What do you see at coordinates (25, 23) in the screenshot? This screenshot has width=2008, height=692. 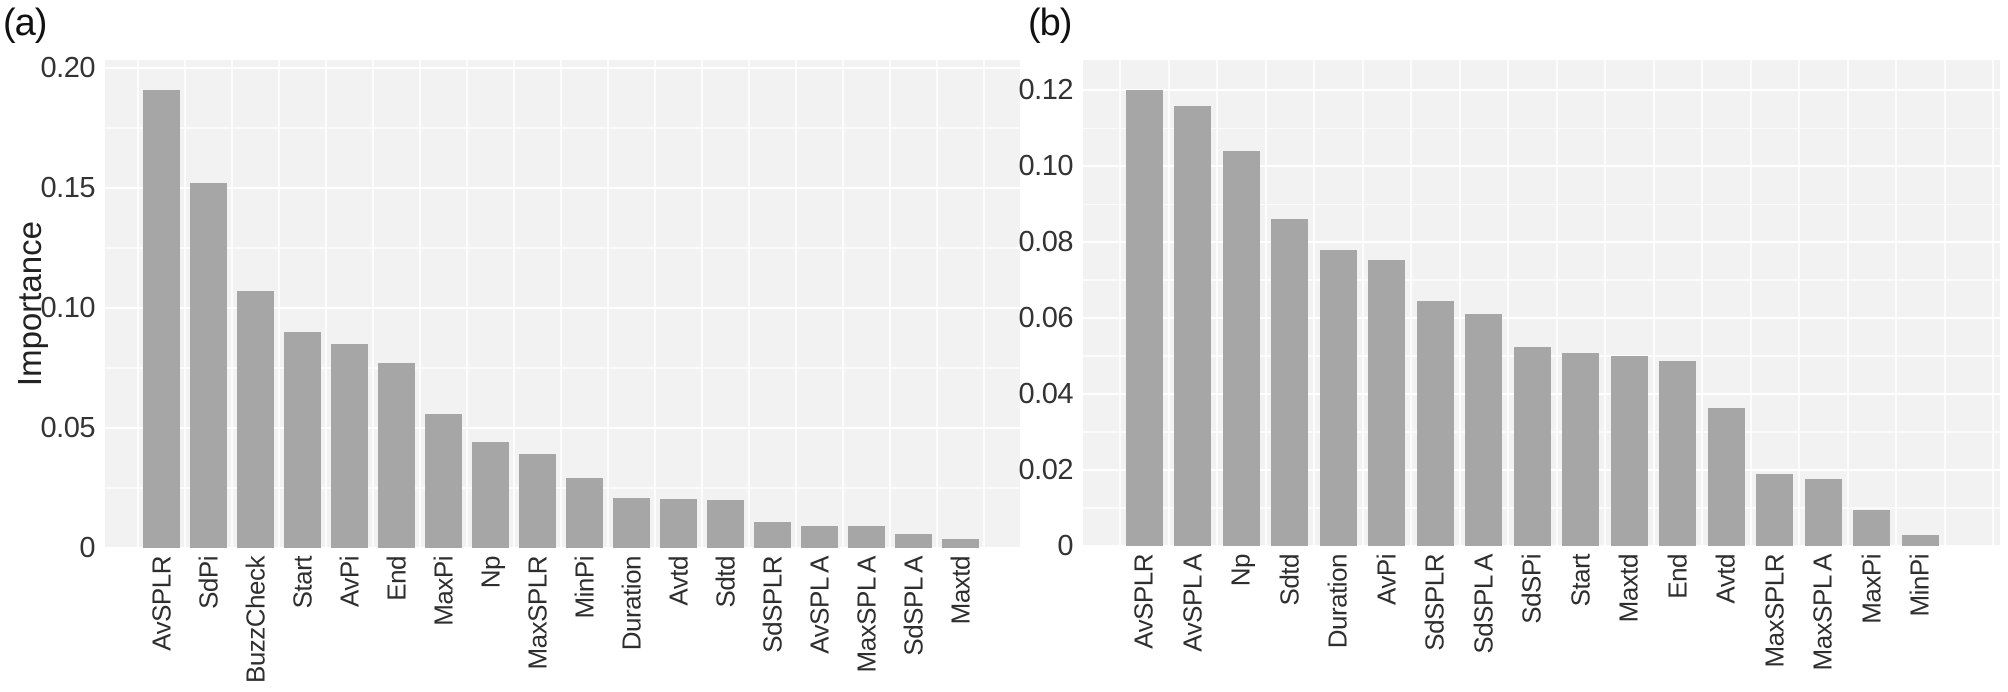 I see `panel-label-a: (a)` at bounding box center [25, 23].